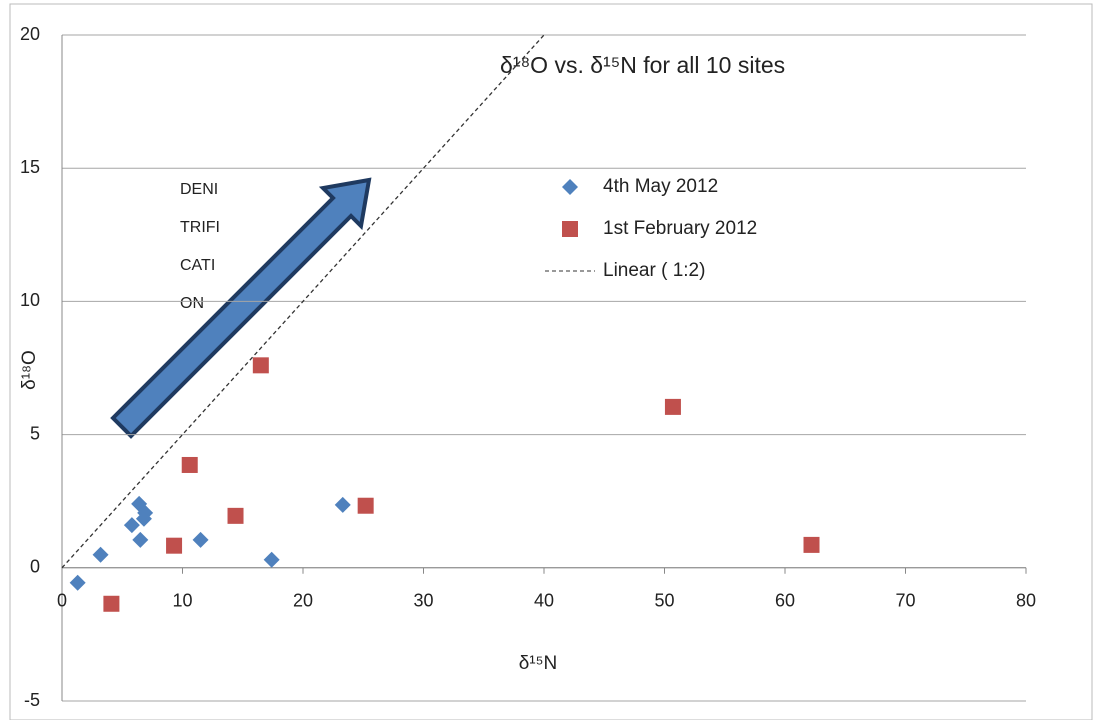 The width and height of the screenshot is (1093, 720). What do you see at coordinates (241, 308) in the screenshot?
I see `arrow` at bounding box center [241, 308].